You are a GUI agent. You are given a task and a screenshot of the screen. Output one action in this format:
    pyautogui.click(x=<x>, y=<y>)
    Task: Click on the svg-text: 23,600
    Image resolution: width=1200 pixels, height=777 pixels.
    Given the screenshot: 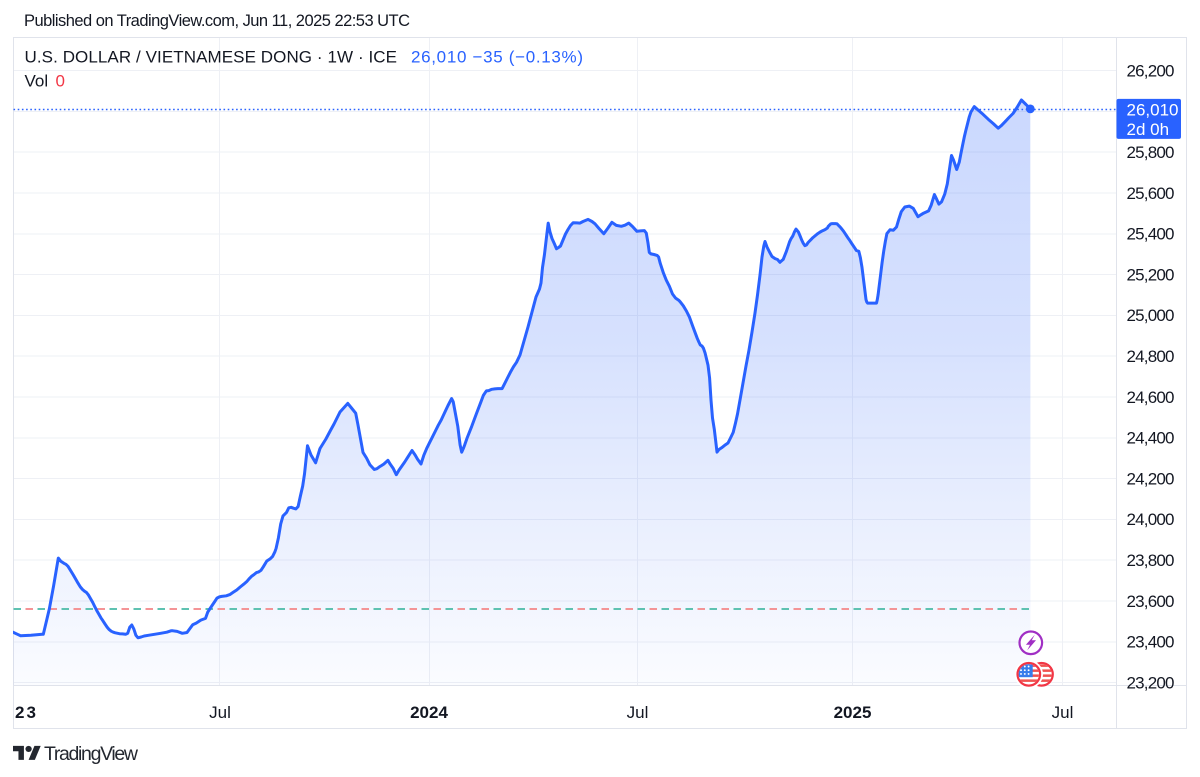 What is the action you would take?
    pyautogui.click(x=1151, y=601)
    